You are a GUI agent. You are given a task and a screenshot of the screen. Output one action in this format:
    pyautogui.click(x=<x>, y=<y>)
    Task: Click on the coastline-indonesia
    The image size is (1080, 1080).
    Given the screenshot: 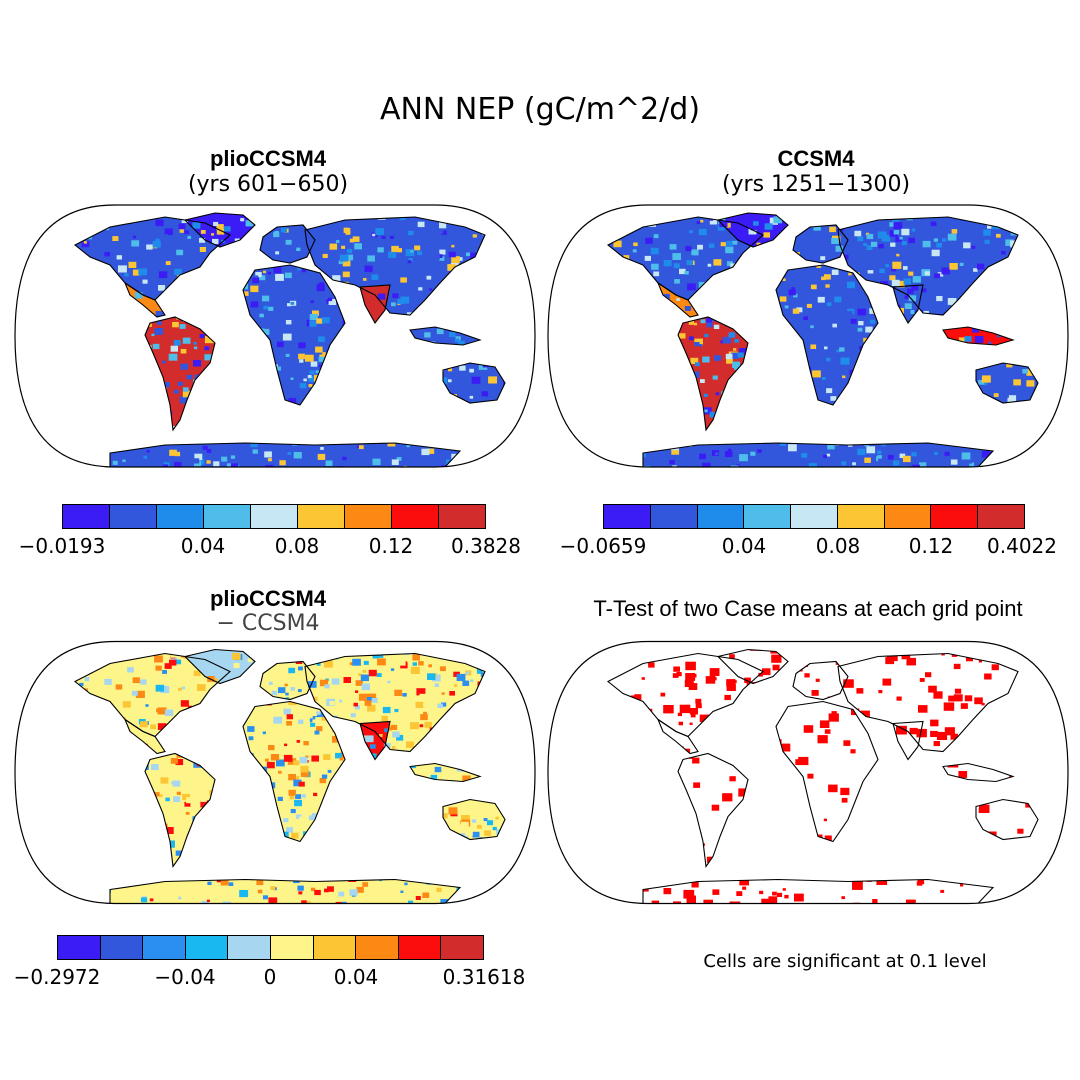 What is the action you would take?
    pyautogui.click(x=978, y=336)
    